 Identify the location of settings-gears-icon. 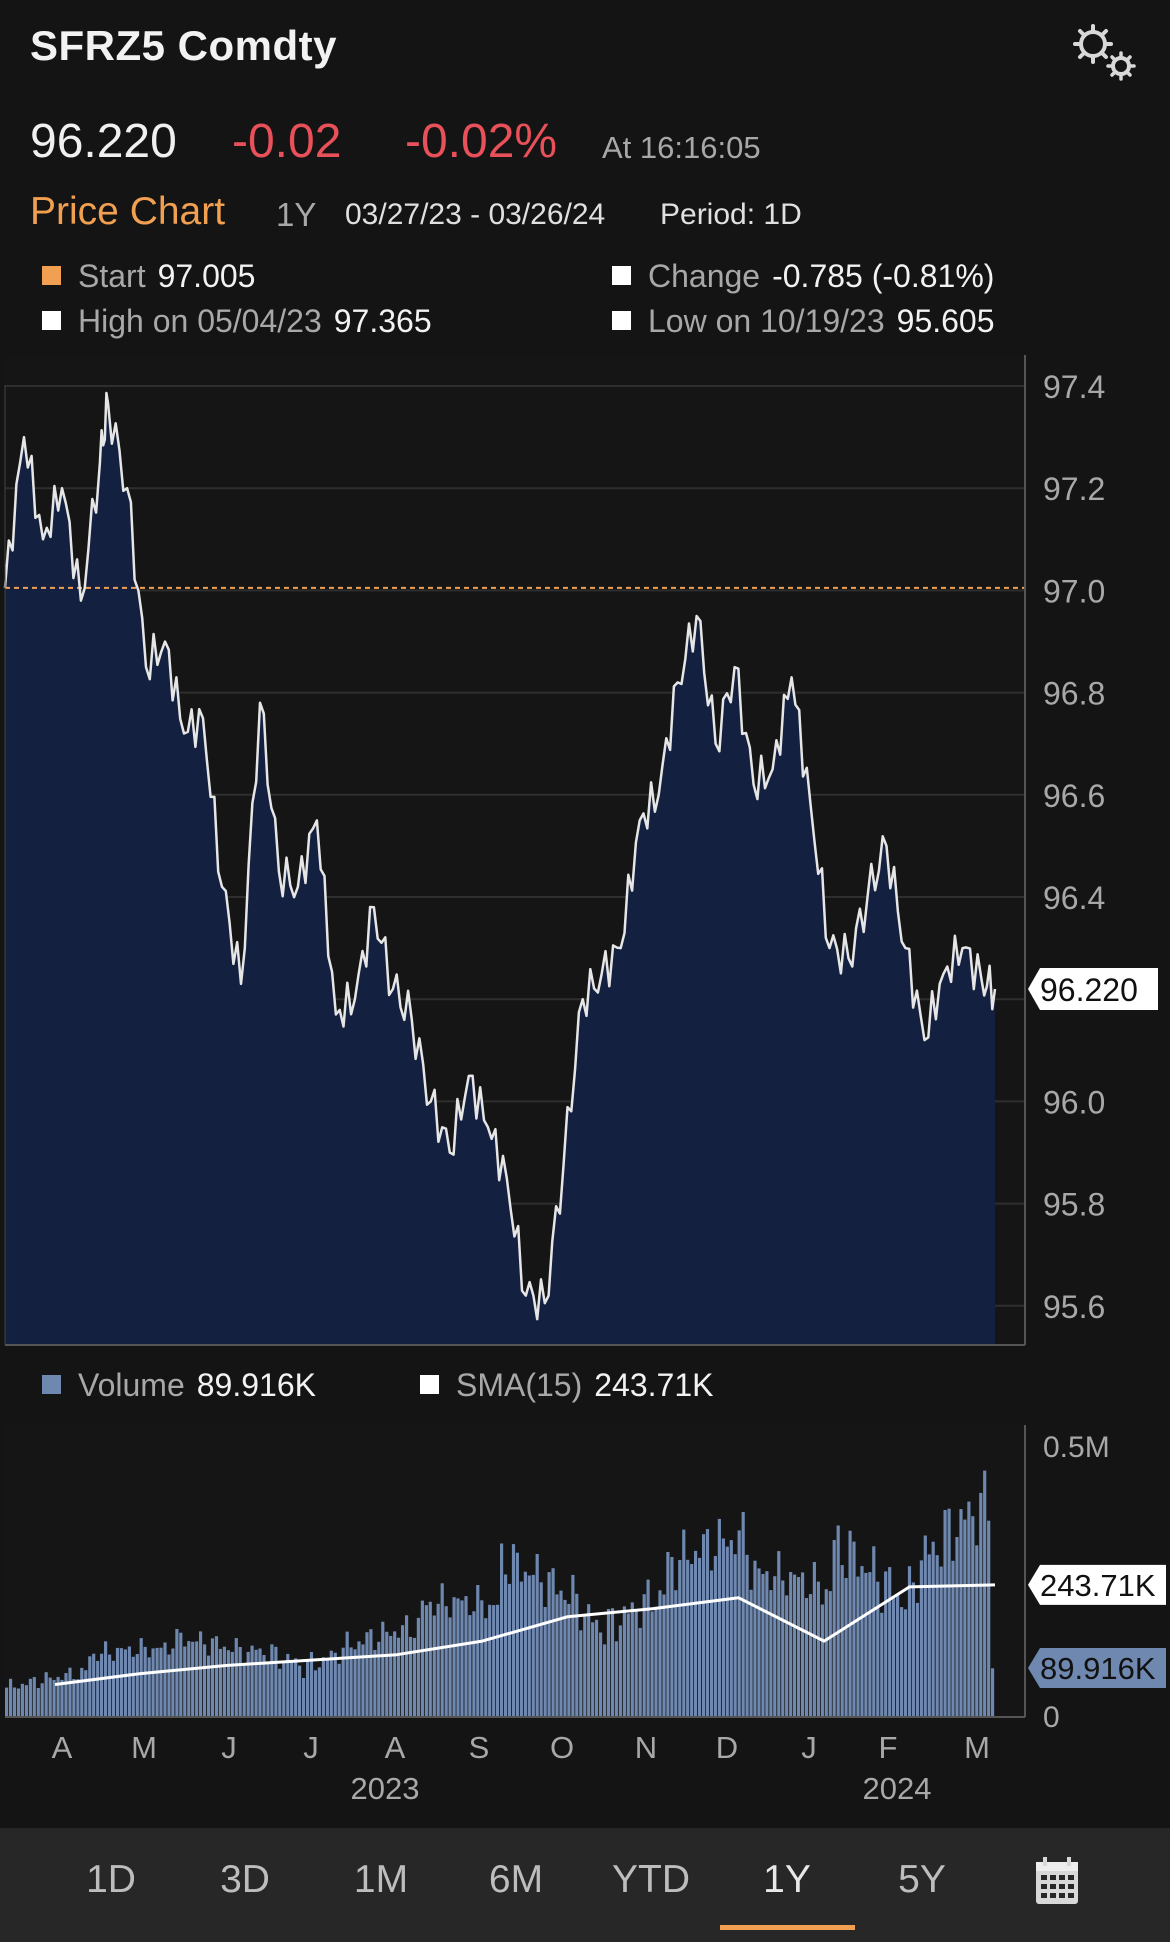
(1105, 53).